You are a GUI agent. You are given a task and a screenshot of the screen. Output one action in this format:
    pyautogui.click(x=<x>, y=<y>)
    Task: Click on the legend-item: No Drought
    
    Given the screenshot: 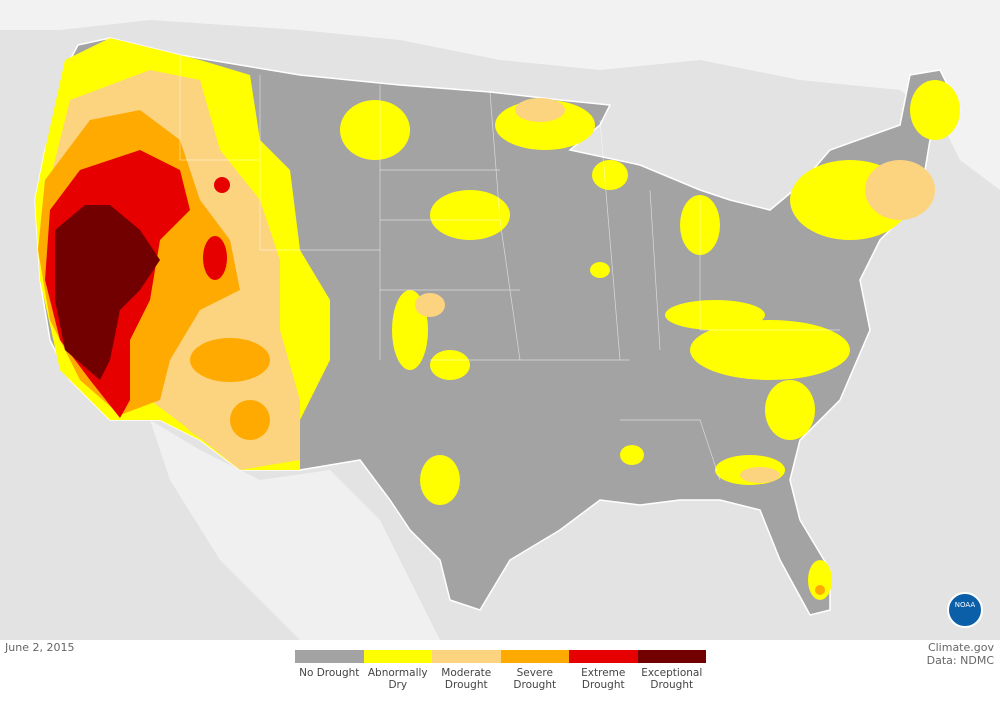 What is the action you would take?
    pyautogui.click(x=329, y=670)
    